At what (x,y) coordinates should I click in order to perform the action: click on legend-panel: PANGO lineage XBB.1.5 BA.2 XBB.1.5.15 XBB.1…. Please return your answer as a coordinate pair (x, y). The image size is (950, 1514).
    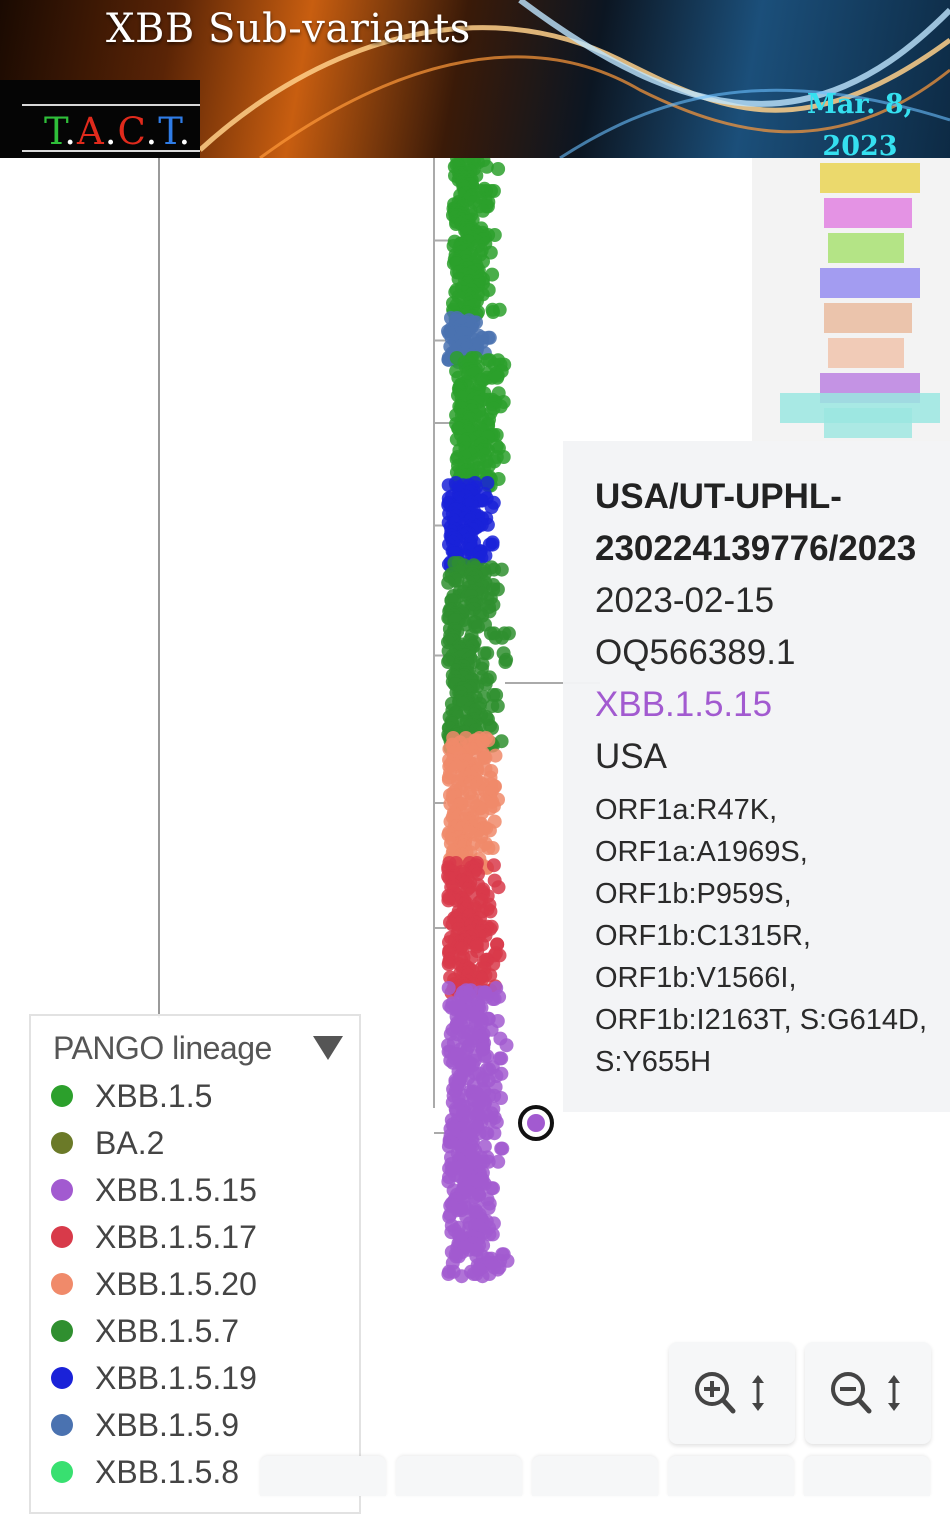
    Looking at the image, I should click on (195, 1264).